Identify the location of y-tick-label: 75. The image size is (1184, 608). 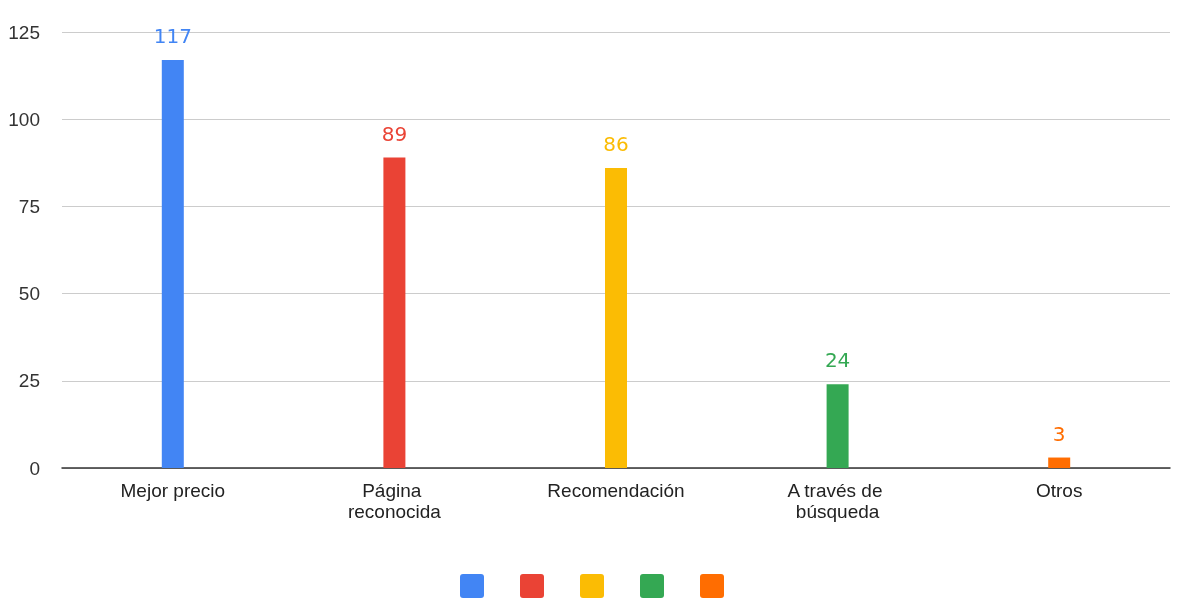
(29, 206).